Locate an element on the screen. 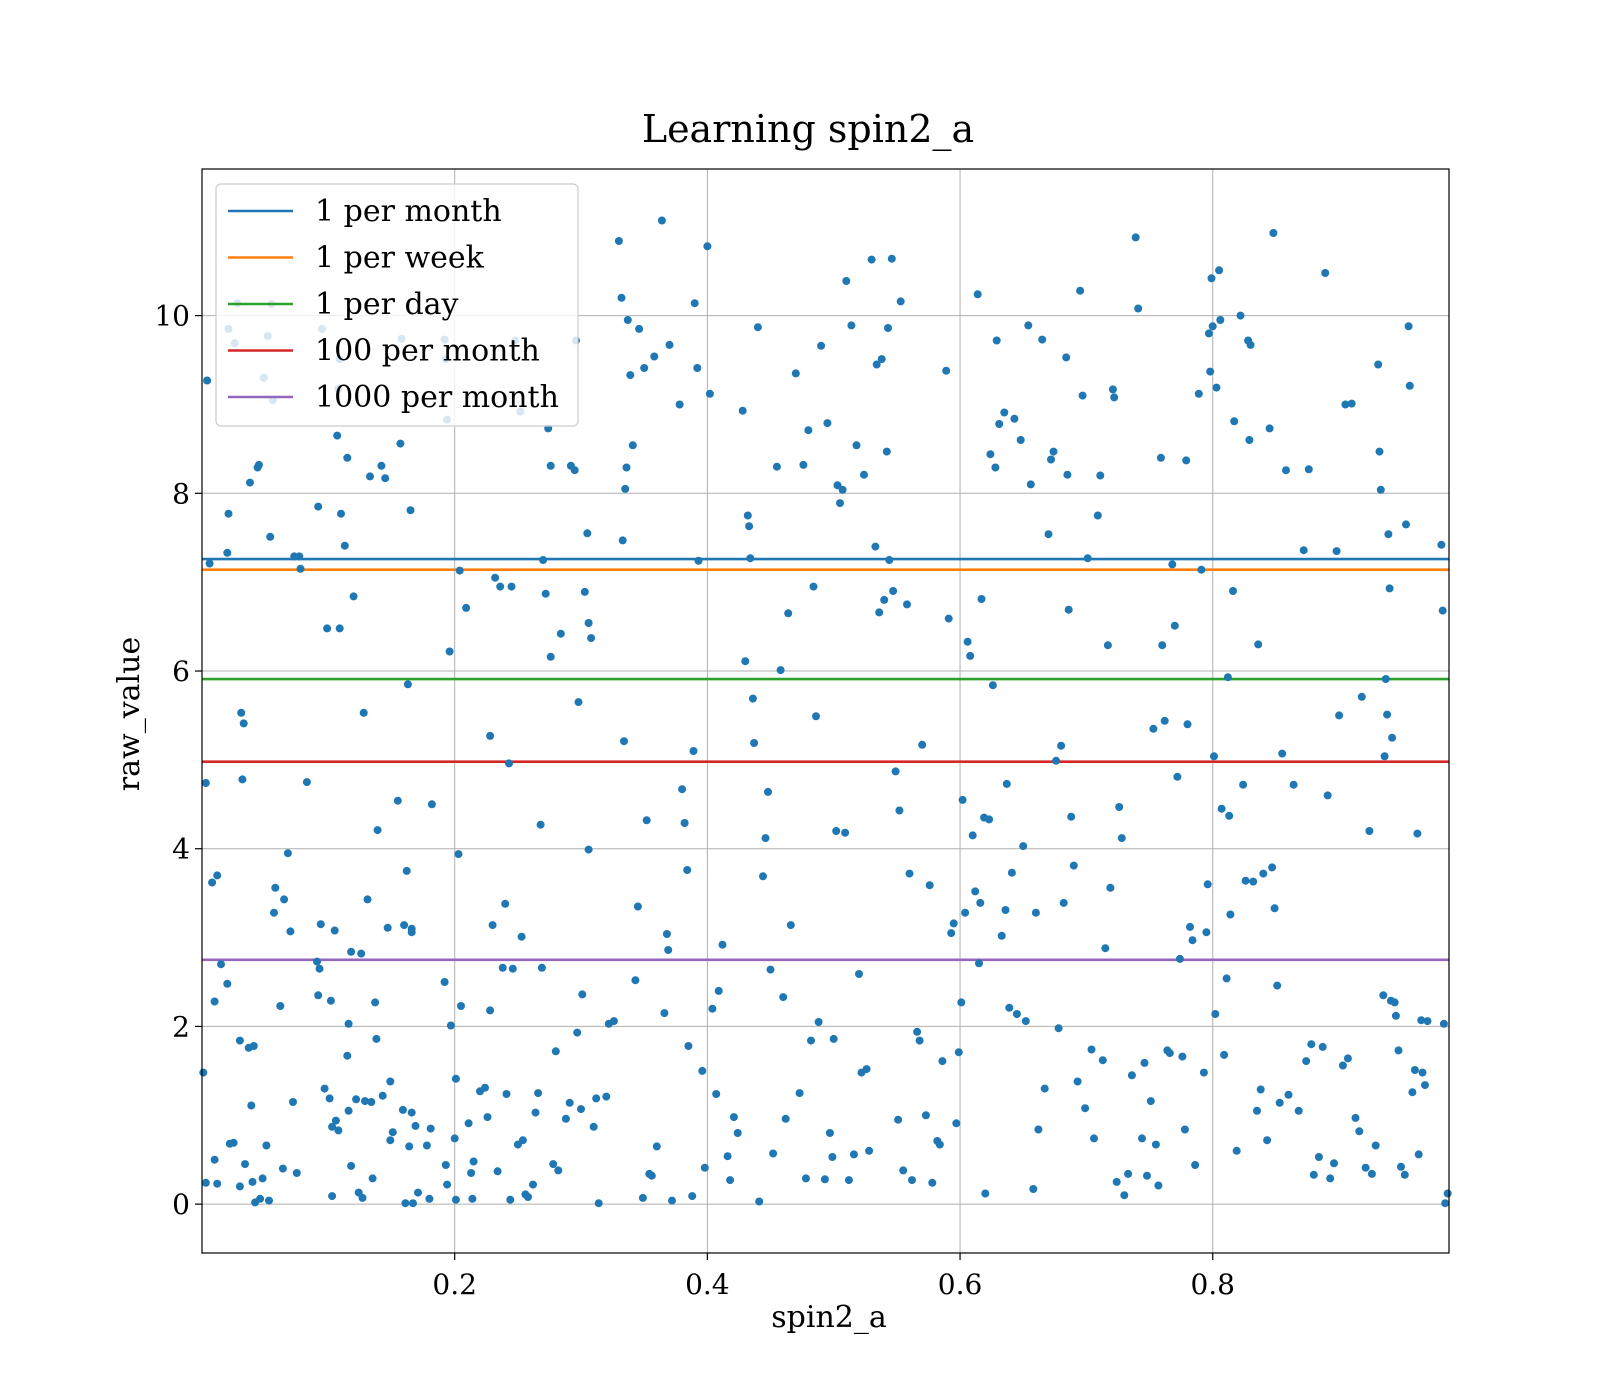 The image size is (1600, 1400). y-axis-ticks: 0 2 4 6 8 10 is located at coordinates (178, 760).